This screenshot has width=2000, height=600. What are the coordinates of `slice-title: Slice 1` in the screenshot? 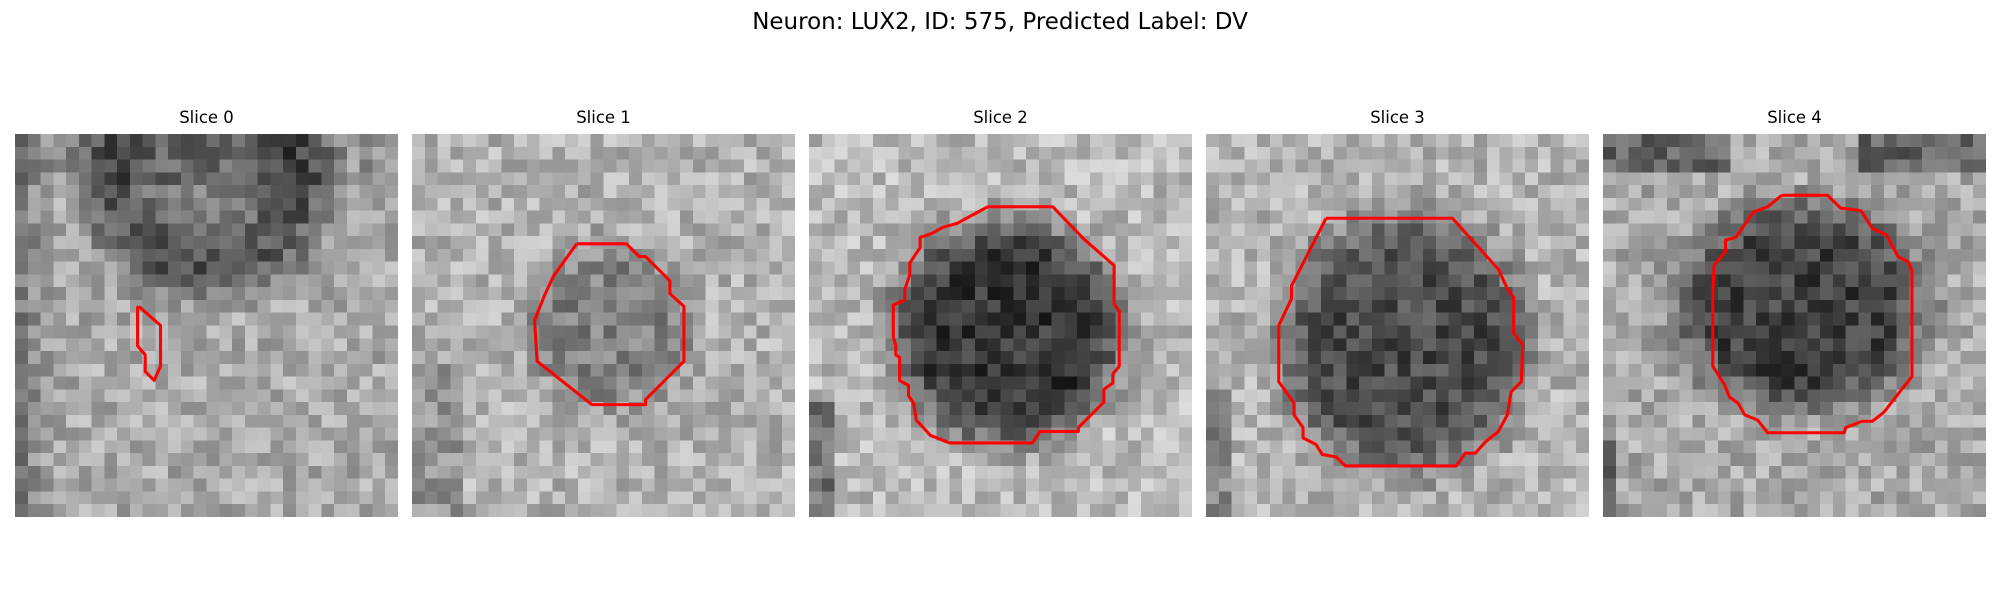 It's located at (603, 117).